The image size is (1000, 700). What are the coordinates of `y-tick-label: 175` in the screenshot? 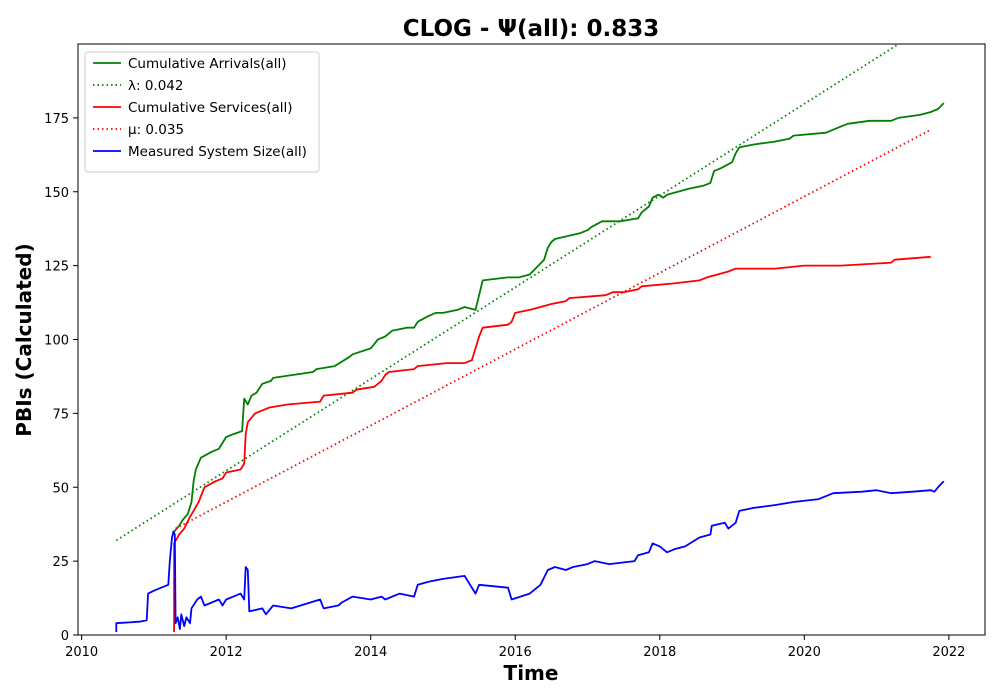 It's located at (56, 119).